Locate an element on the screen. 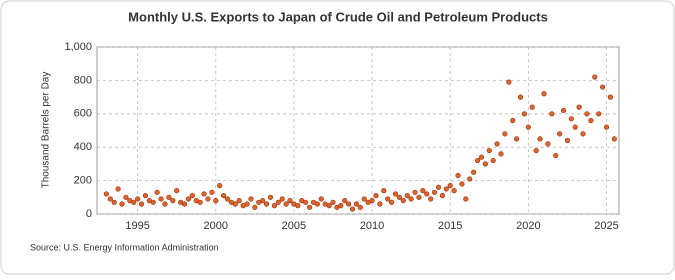 The image size is (675, 280). x-tick-label: 2015 is located at coordinates (450, 226).